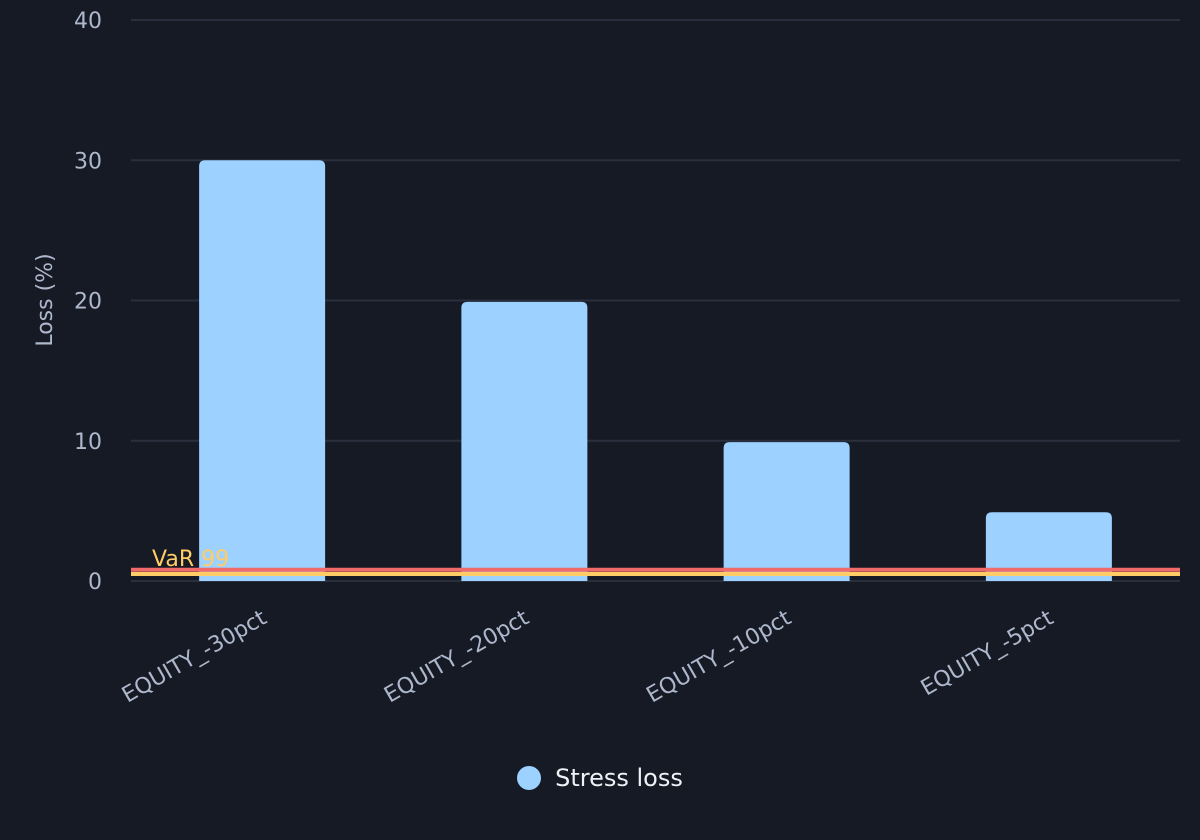 This screenshot has height=840, width=1200. Describe the element at coordinates (619, 778) in the screenshot. I see `legend-label-stress-loss: Stress loss` at that location.